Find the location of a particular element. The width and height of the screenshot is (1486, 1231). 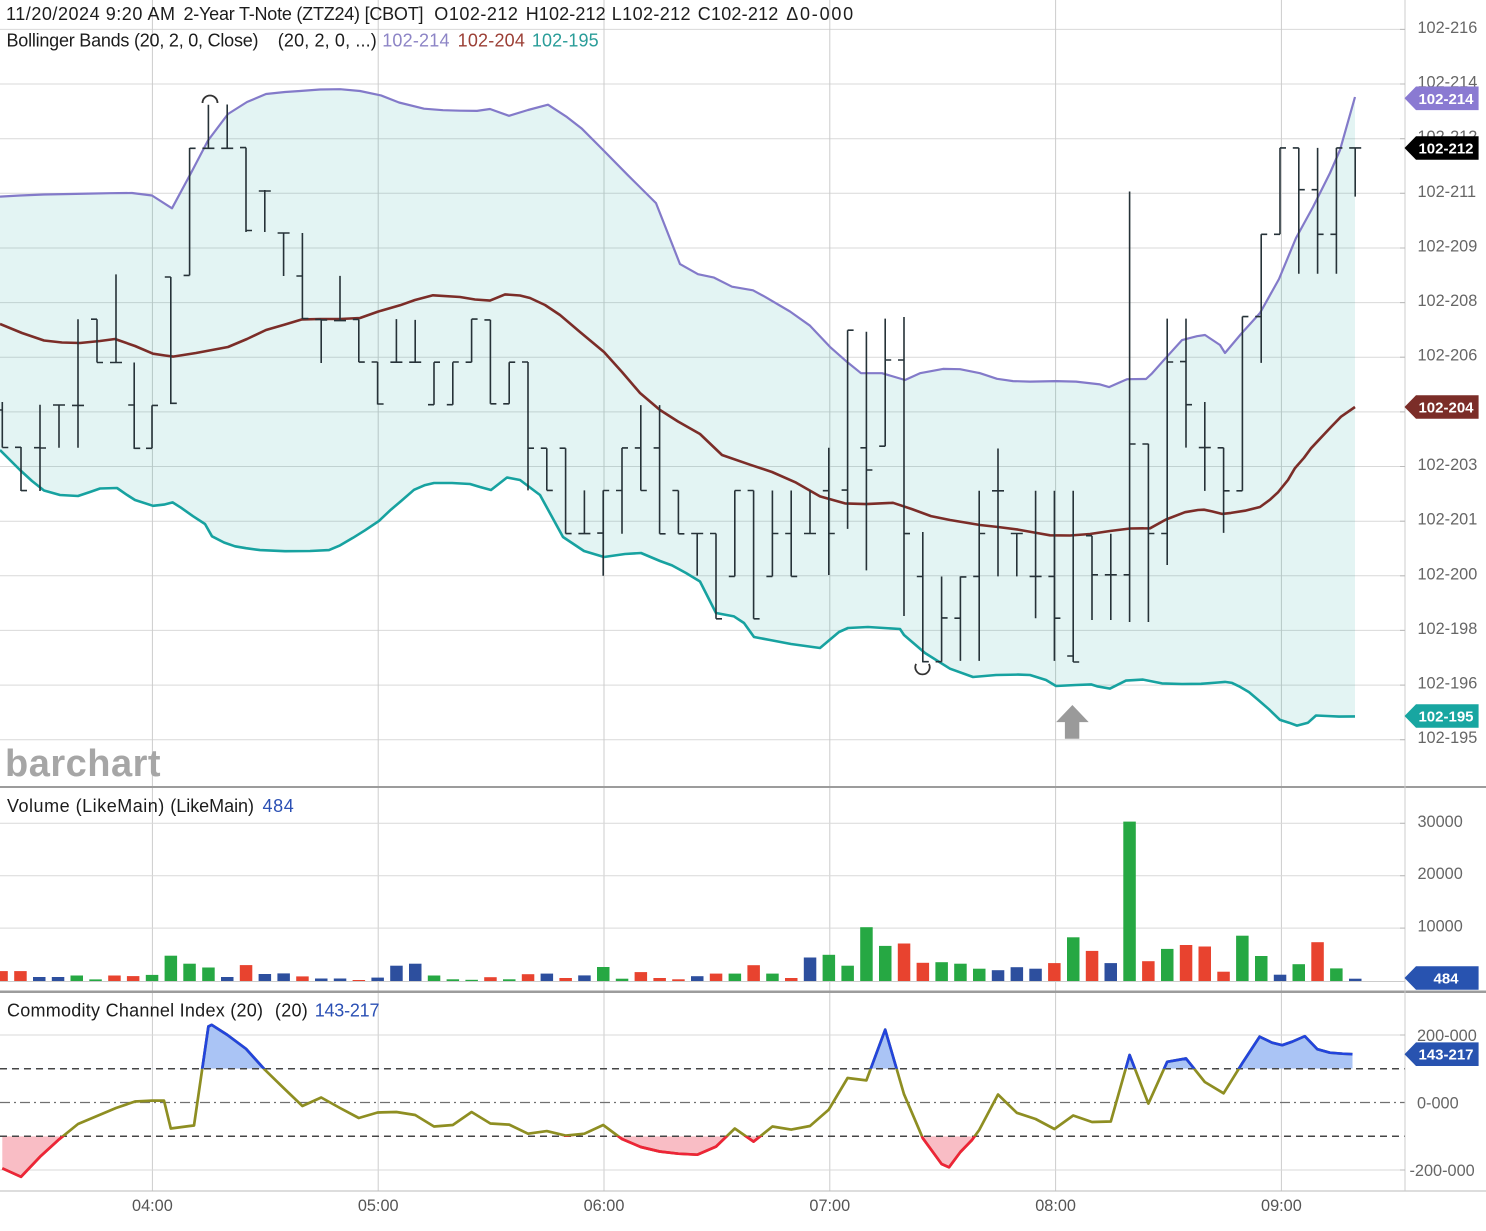

svg-text: 0-000 is located at coordinates (1438, 1104).